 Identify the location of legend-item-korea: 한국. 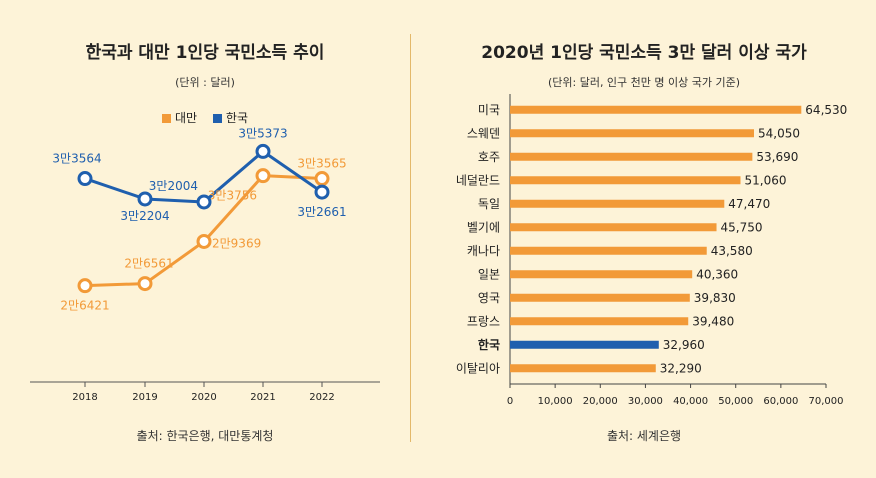
(230, 117).